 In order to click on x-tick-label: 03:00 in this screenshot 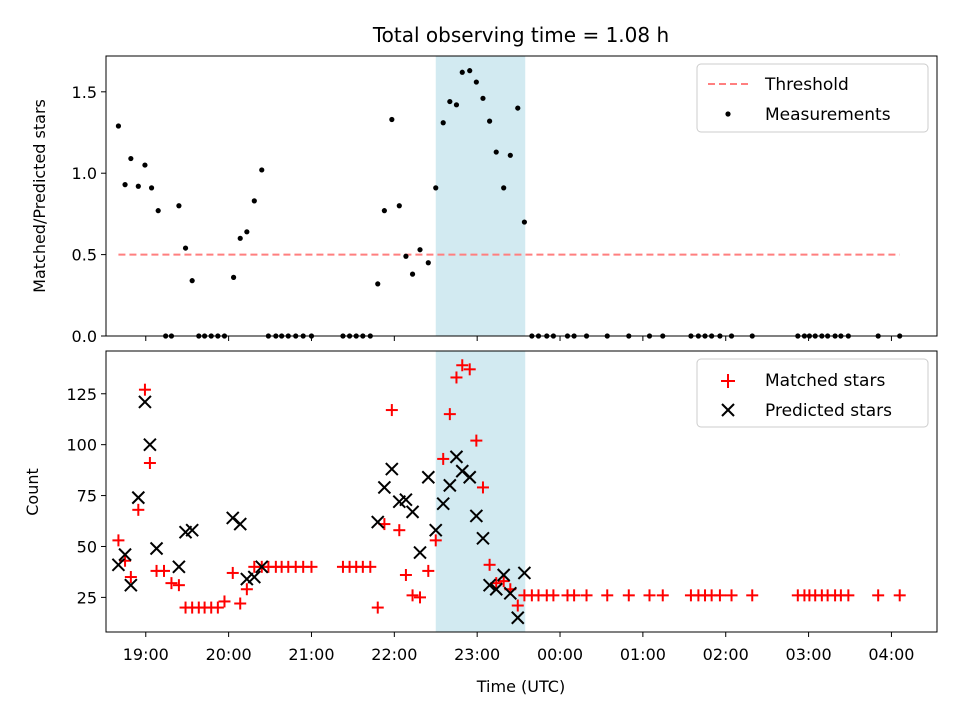, I will do `click(809, 654)`.